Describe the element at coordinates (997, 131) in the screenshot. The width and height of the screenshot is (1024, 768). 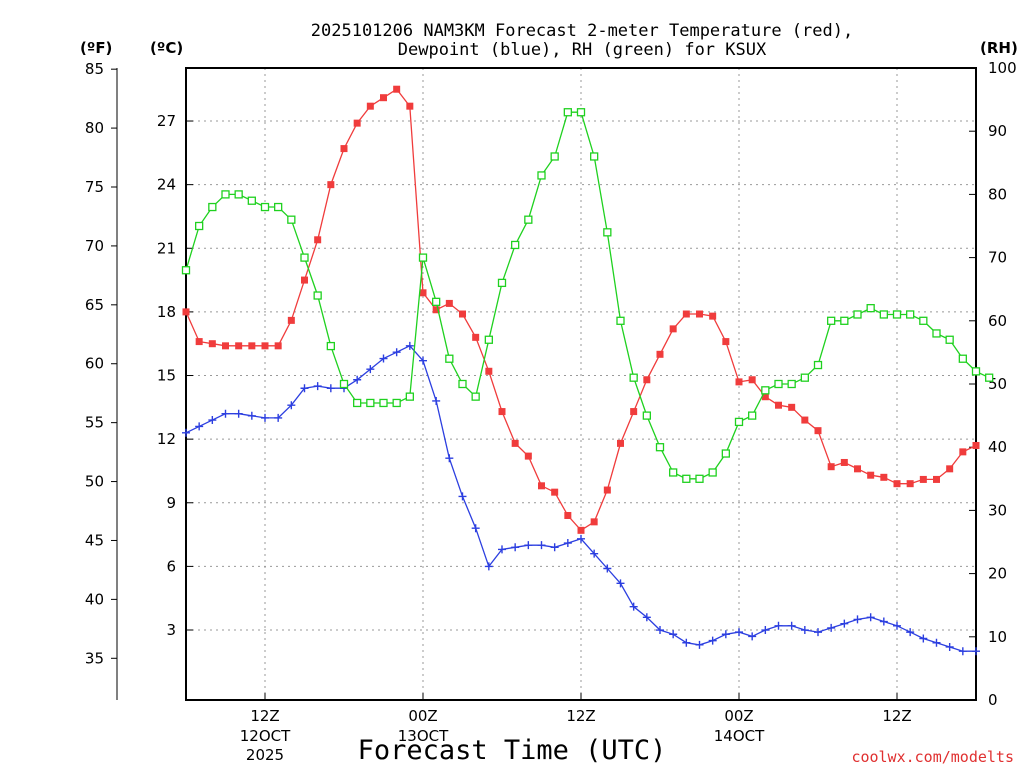
I see `rh-tick-label: 90` at that location.